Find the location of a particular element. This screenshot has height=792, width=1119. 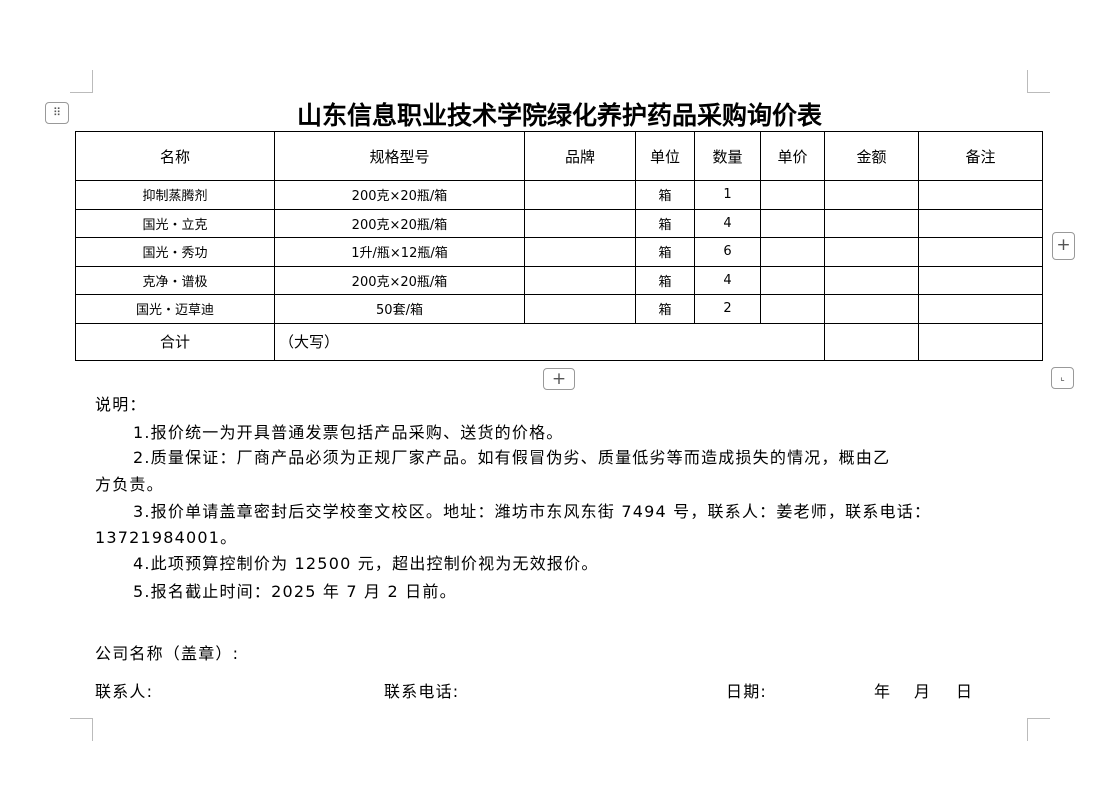

margin-corner-bottom-left is located at coordinates (81, 729).